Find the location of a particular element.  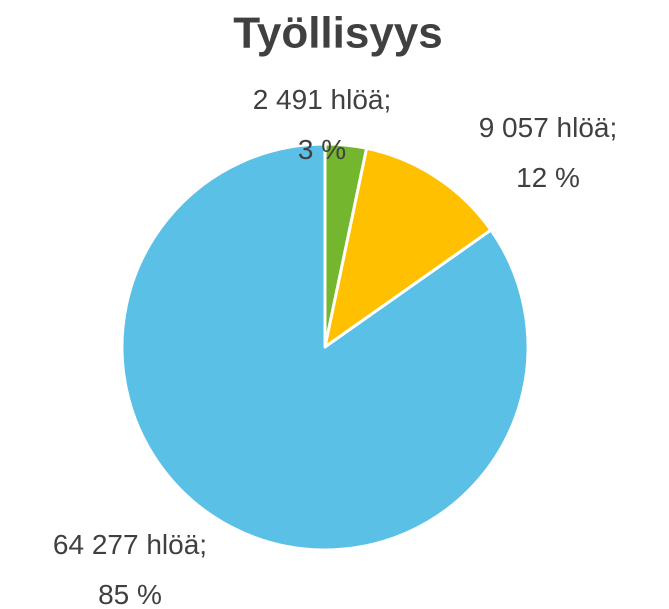

data-label: 2 491 hlöä; 3 % is located at coordinates (322, 124).